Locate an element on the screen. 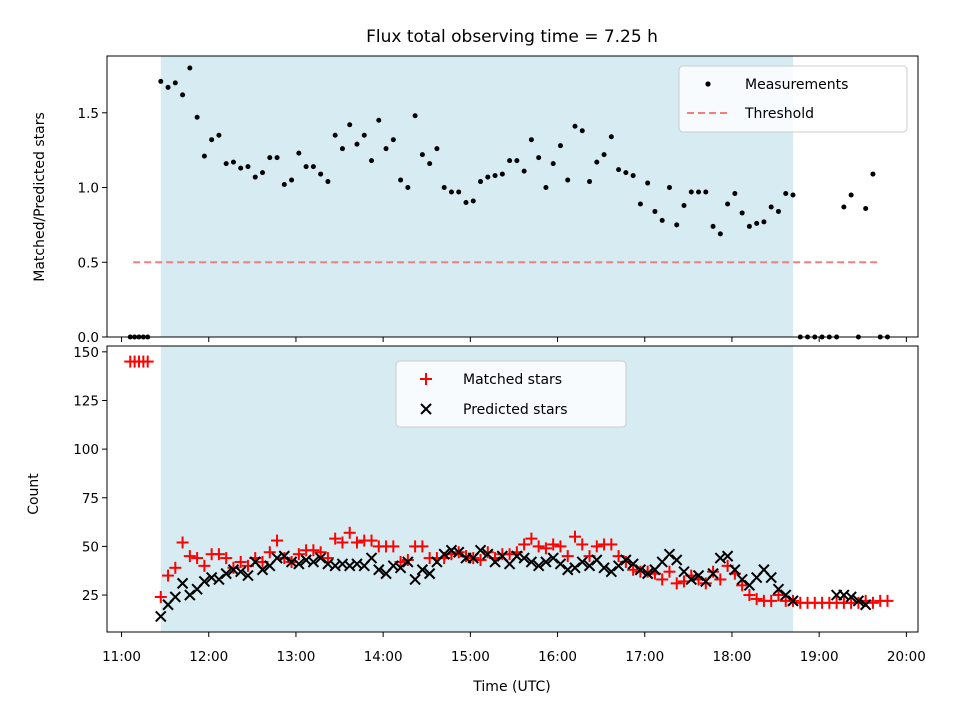 This screenshot has height=720, width=960. measurements-legend-marker is located at coordinates (708, 84).